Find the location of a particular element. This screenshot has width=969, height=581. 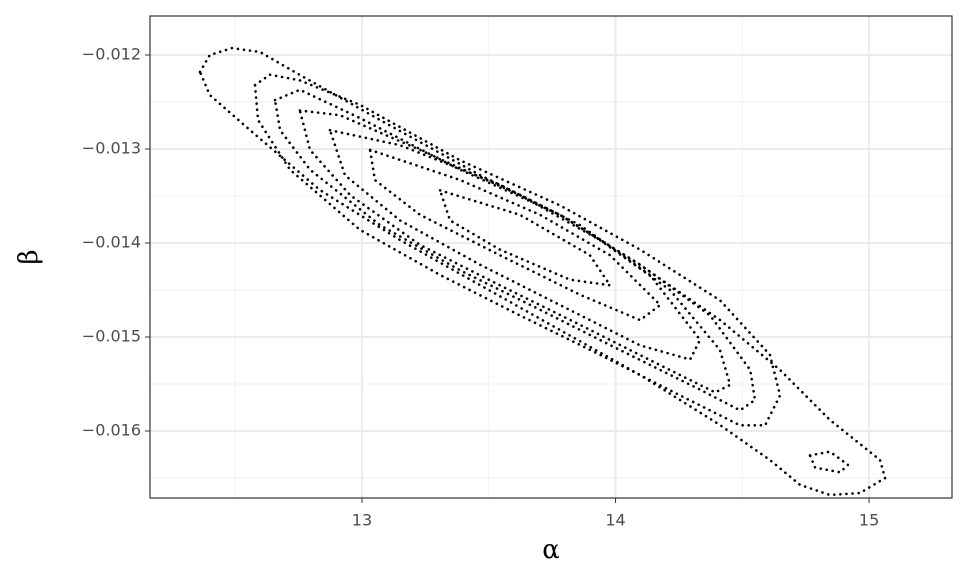

y-tick-label: −0.013 is located at coordinates (111, 148).